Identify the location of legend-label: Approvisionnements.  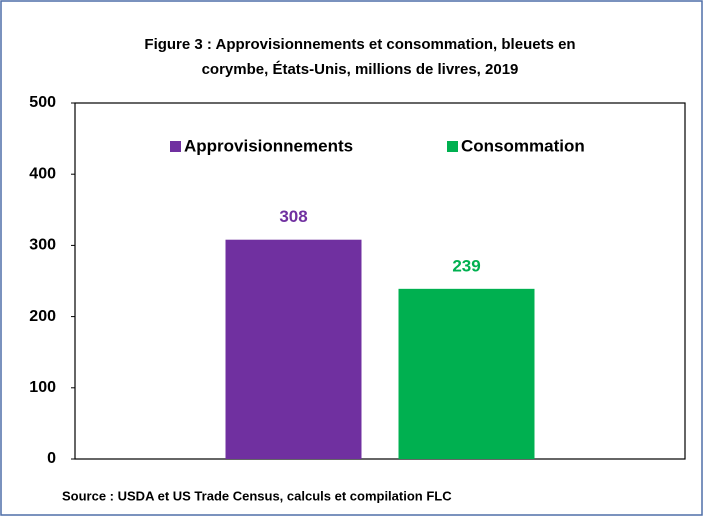
(268, 145).